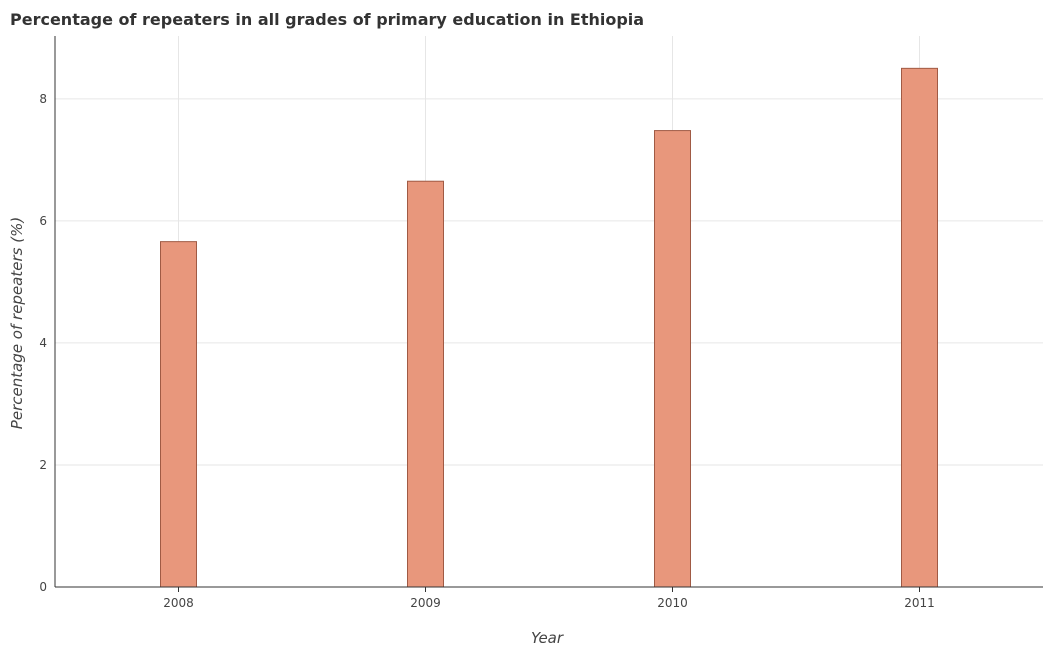 The image size is (1059, 650). Describe the element at coordinates (672, 603) in the screenshot. I see `x-tick-label: 2010` at that location.